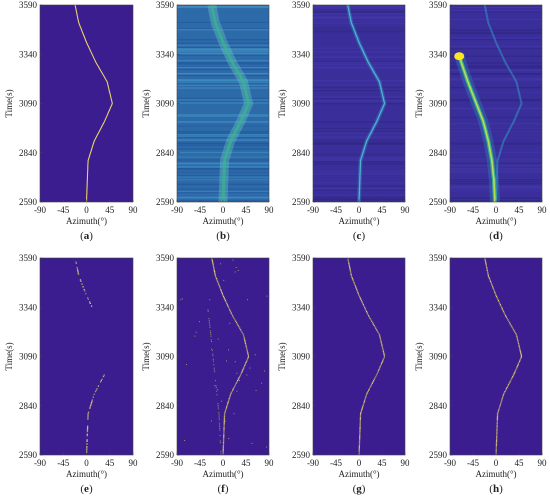 The image size is (550, 497). I want to click on y-tick-label: 2840, so click(301, 153).